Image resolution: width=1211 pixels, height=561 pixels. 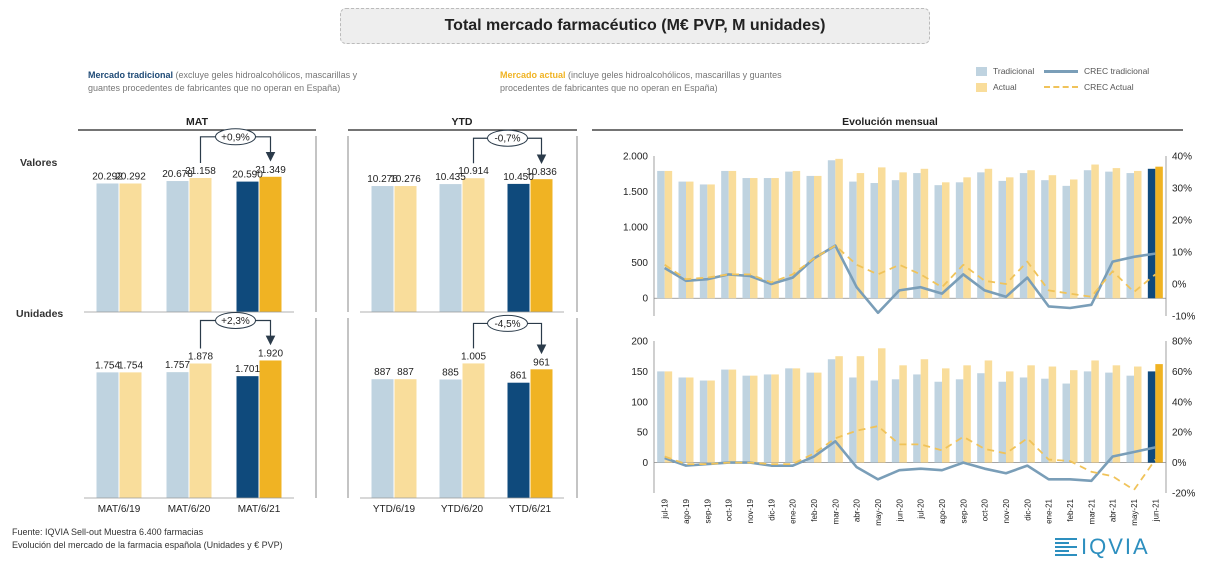 I want to click on evolucion-category-label-15: oct-20, so click(x=985, y=509).